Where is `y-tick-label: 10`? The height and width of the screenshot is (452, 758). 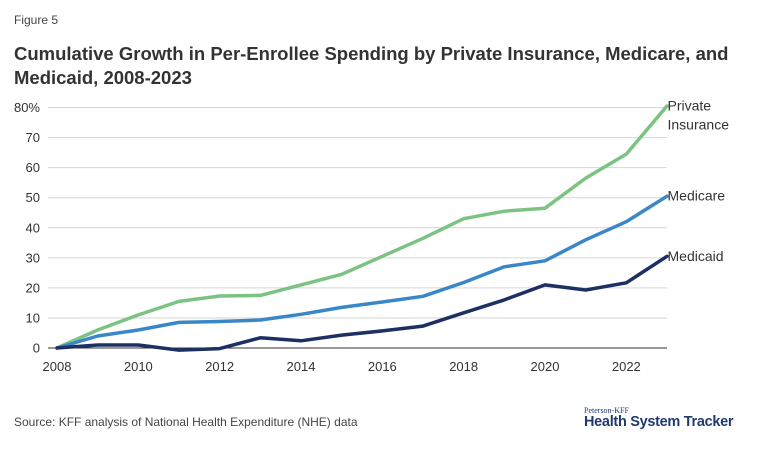 y-tick-label: 10 is located at coordinates (33, 317).